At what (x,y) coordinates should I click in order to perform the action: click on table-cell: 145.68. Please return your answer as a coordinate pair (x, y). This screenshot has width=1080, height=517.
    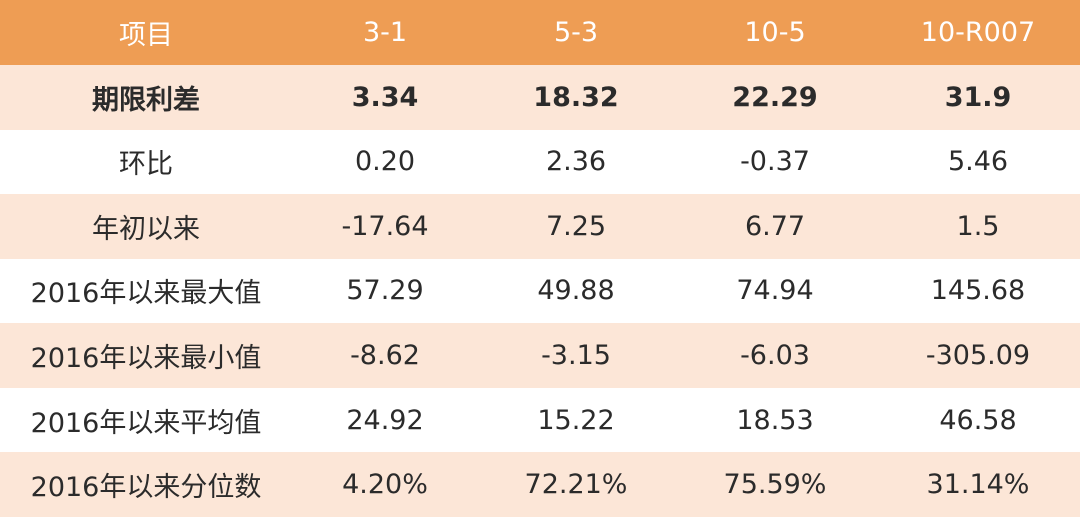
    Looking at the image, I should click on (978, 291).